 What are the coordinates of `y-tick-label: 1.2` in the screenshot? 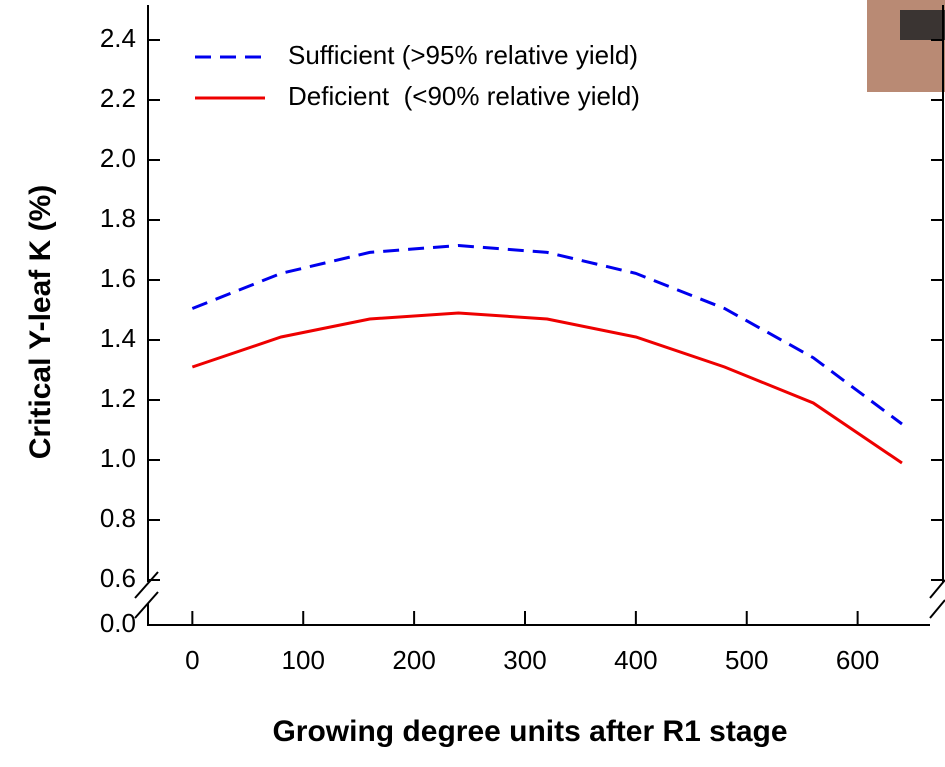 It's located at (118, 398).